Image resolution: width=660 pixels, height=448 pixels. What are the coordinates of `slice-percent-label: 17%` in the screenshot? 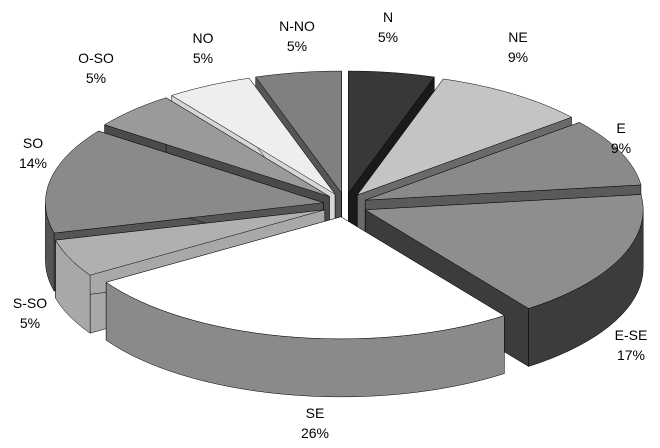 It's located at (631, 355).